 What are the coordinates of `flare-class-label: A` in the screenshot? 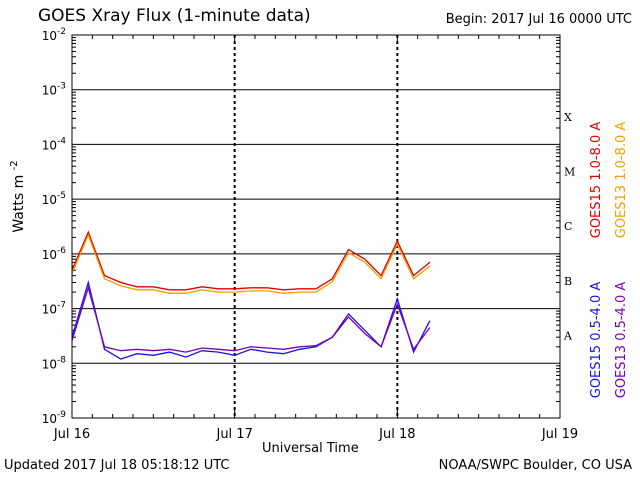 It's located at (568, 336).